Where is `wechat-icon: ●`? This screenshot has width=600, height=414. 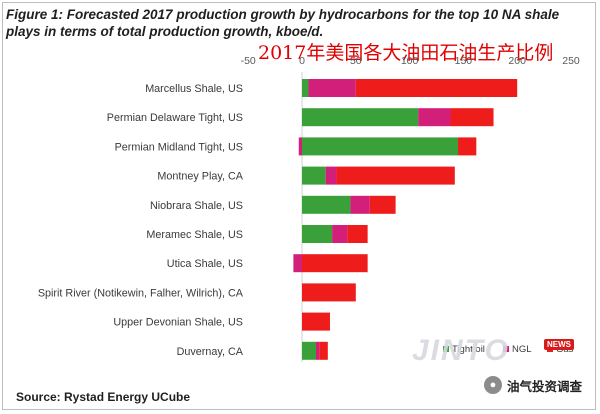 wechat-icon: ● is located at coordinates (493, 385).